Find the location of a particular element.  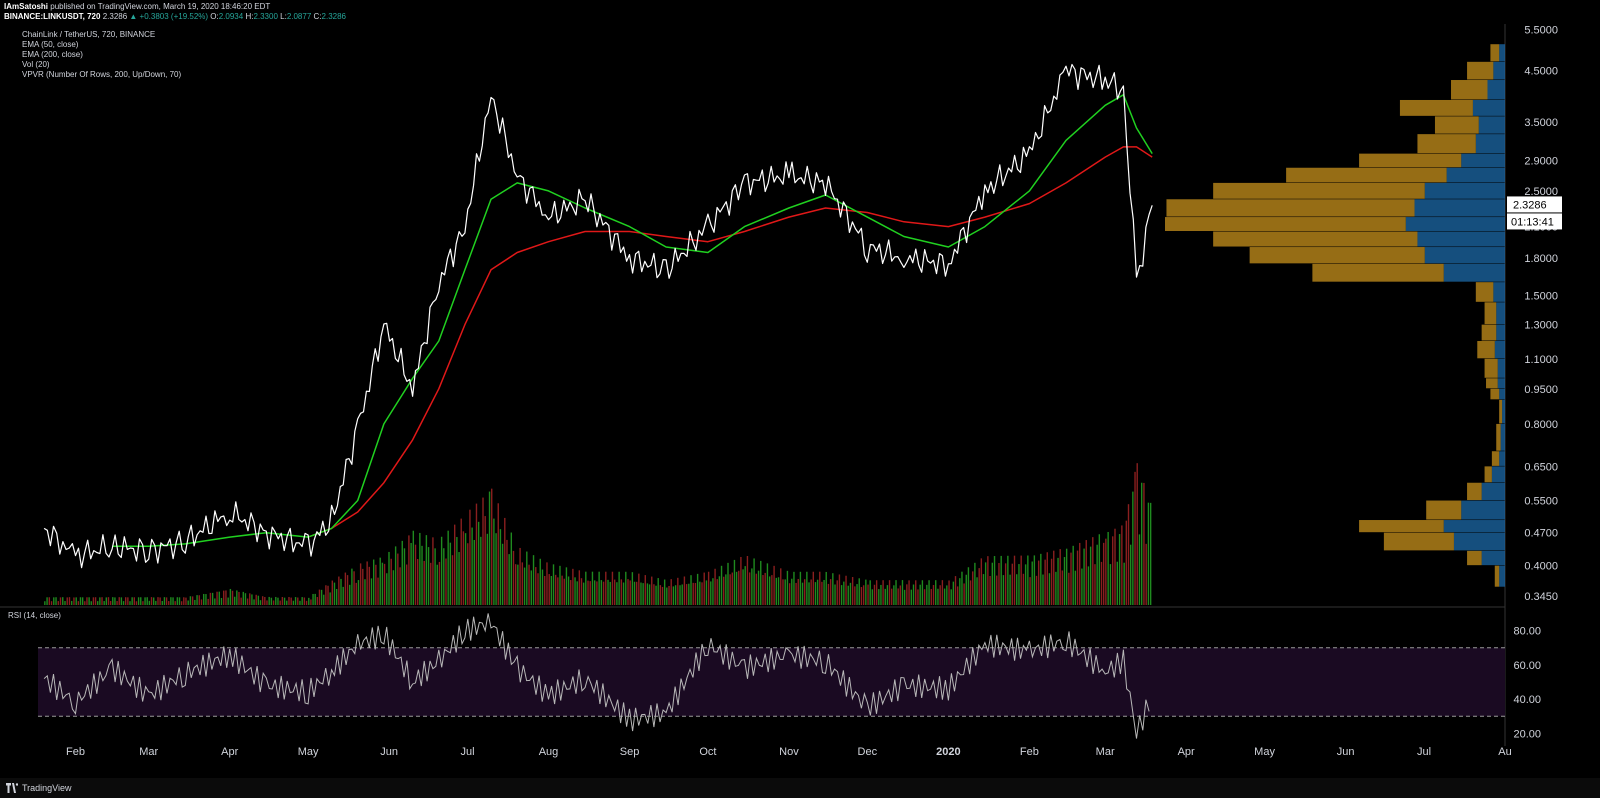

time-tick-label: Jun is located at coordinates (389, 752).